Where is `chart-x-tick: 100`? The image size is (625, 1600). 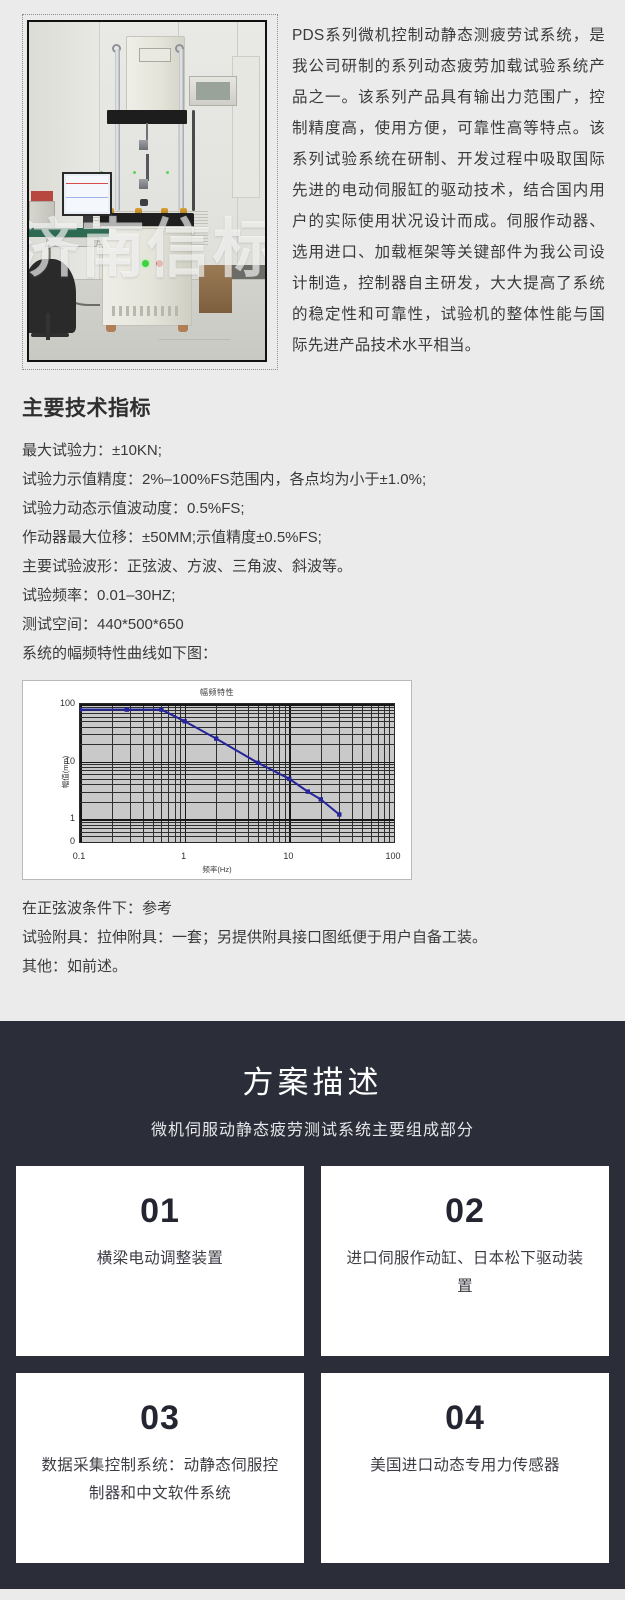 chart-x-tick: 100 is located at coordinates (393, 856).